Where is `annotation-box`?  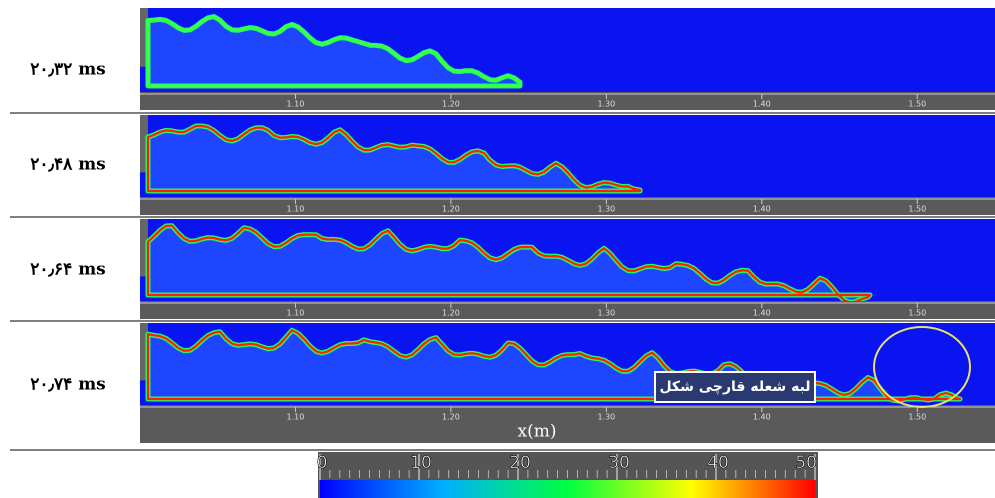
annotation-box is located at coordinates (735, 387).